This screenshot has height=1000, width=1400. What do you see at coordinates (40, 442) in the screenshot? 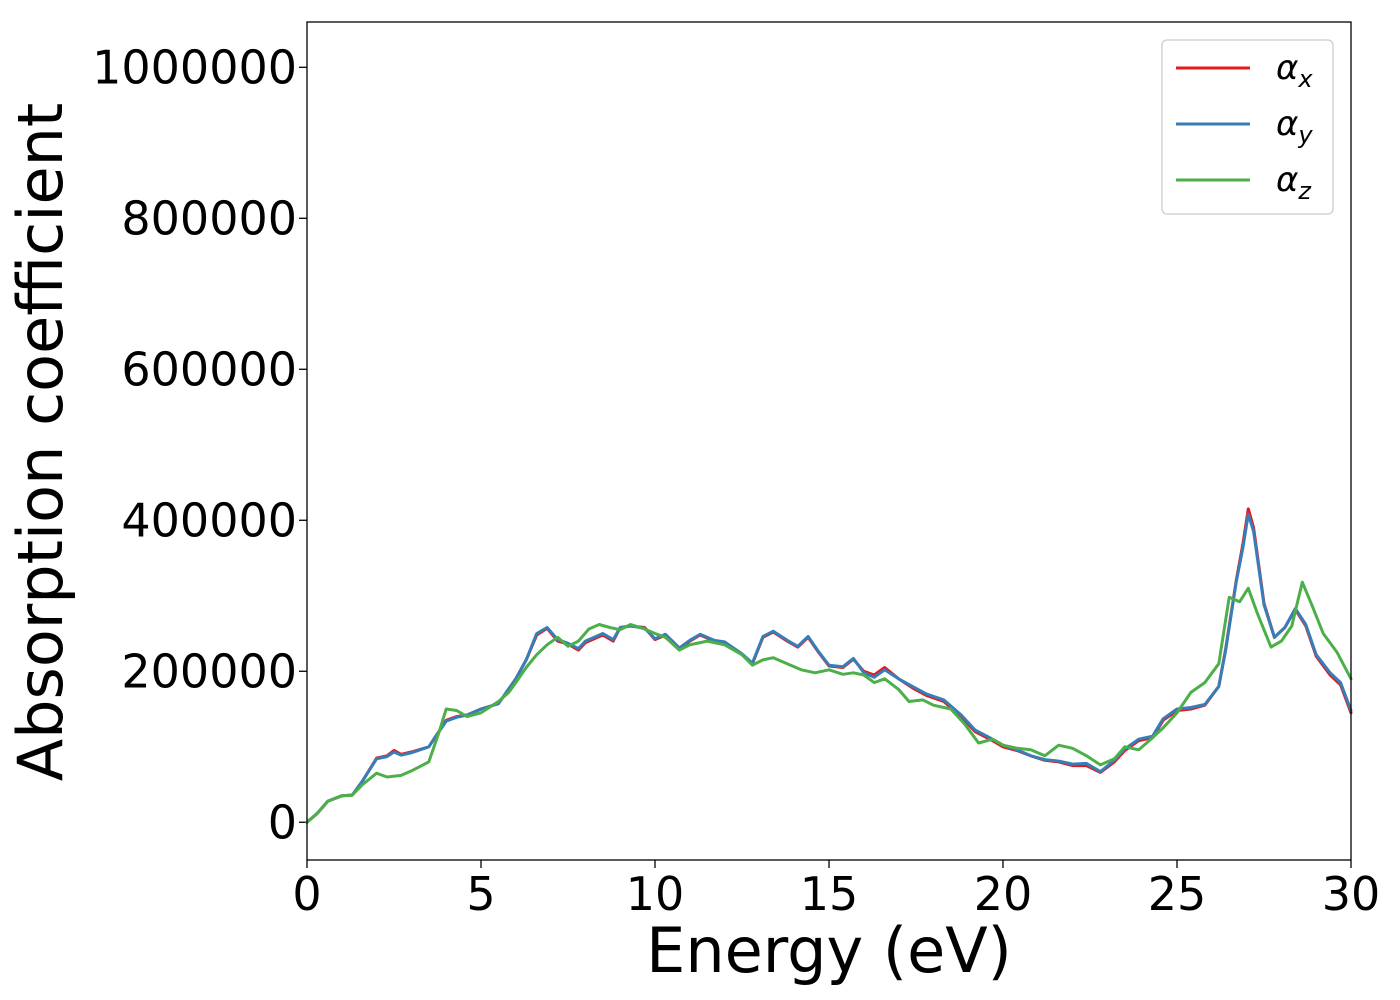
I see `y-axis-title: Absorption coefficient` at bounding box center [40, 442].